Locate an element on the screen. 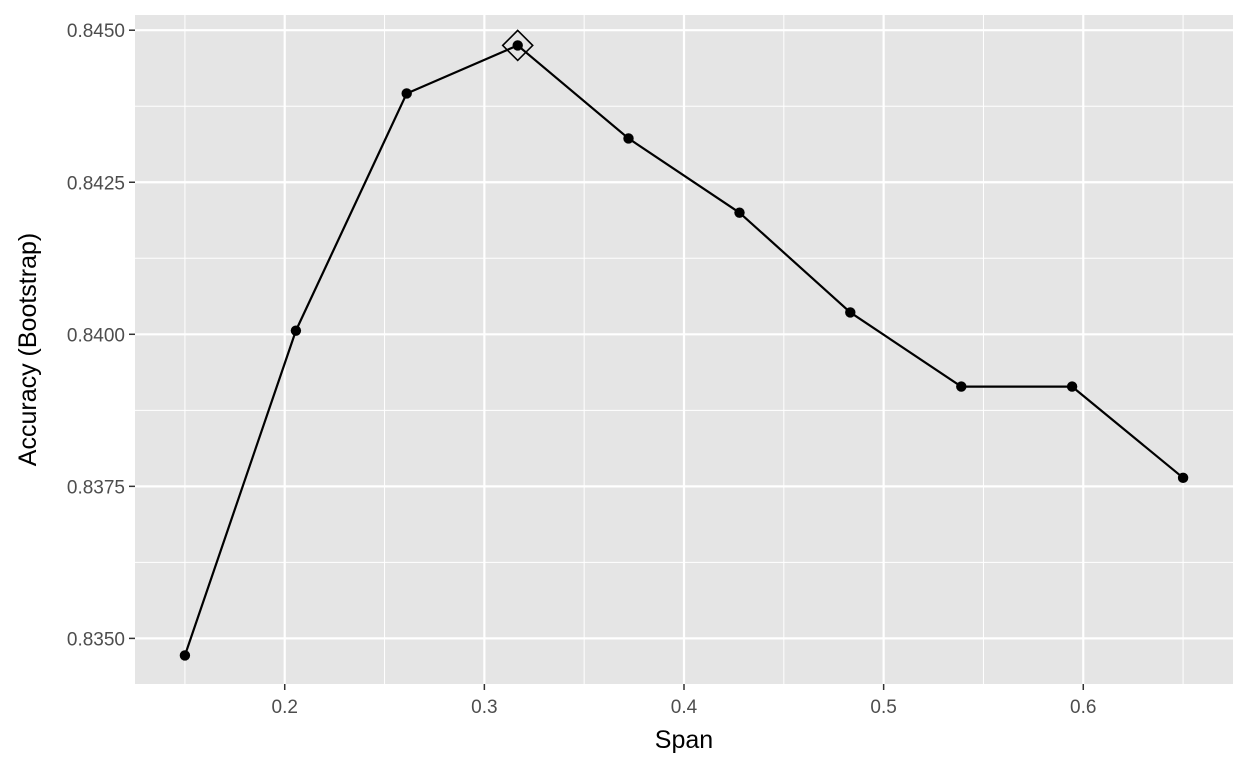 Image resolution: width=1248 pixels, height=768 pixels. y-tick-label: 0.8425 is located at coordinates (96, 183).